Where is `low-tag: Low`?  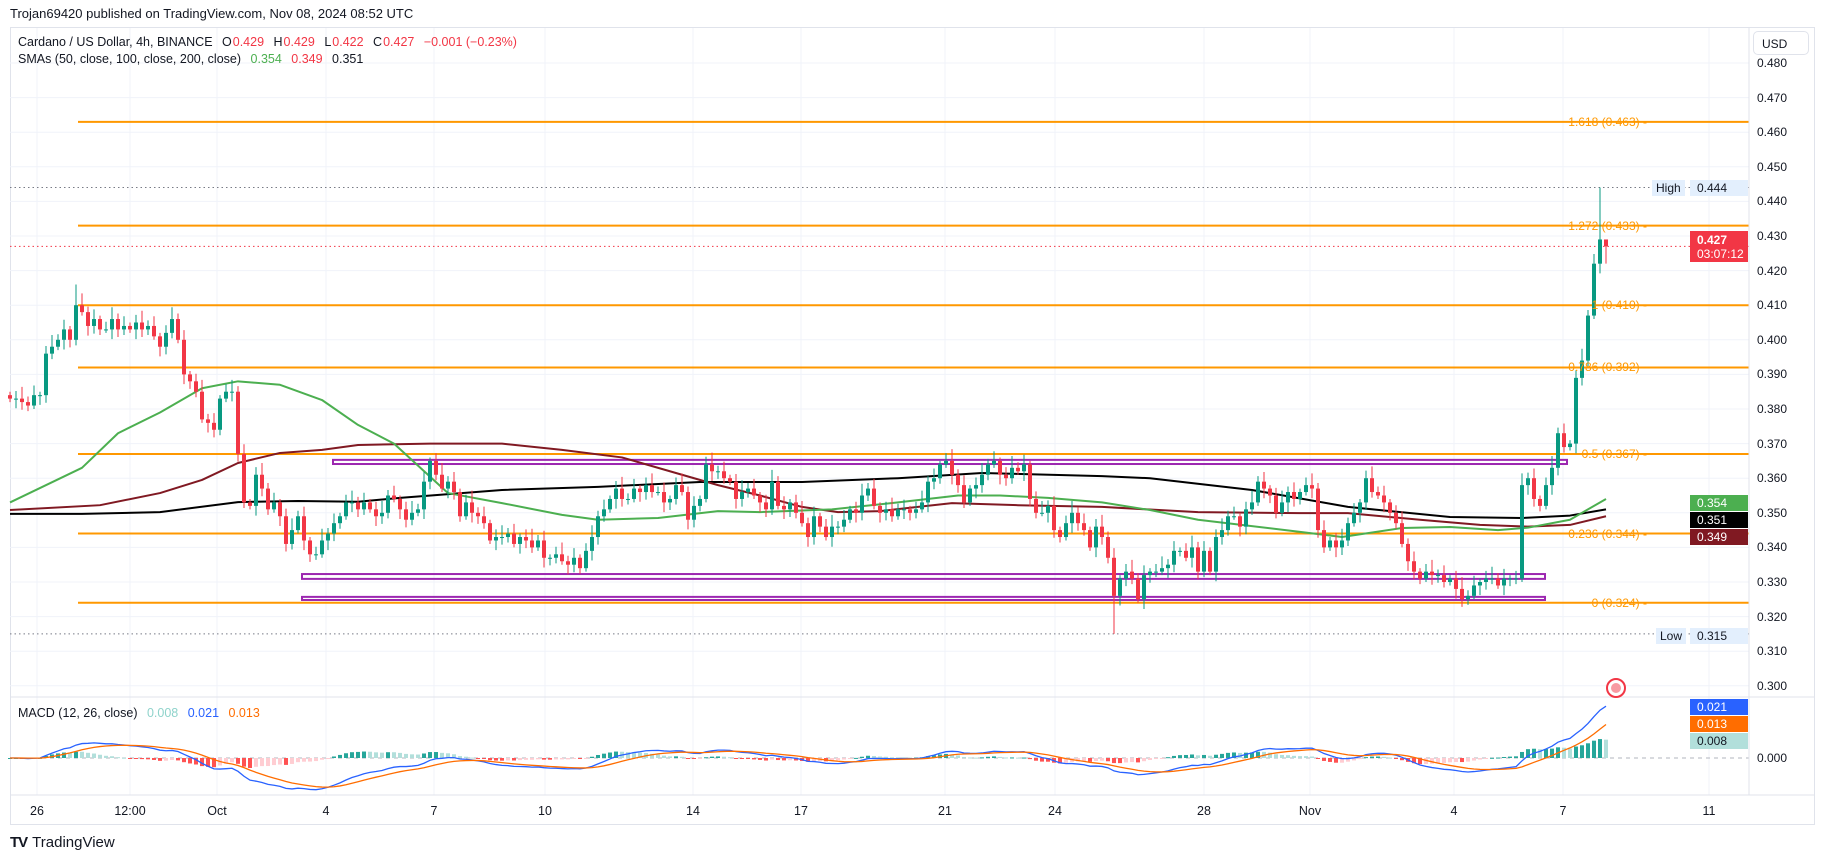 low-tag: Low is located at coordinates (1671, 636).